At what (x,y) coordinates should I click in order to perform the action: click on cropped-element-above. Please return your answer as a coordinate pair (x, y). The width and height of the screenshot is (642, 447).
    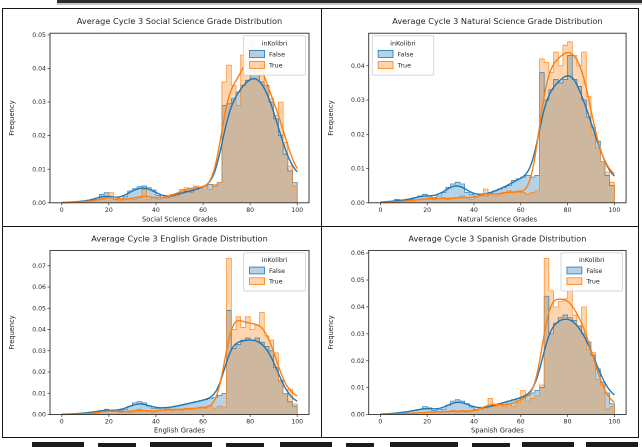
    Looking at the image, I should click on (349, 1).